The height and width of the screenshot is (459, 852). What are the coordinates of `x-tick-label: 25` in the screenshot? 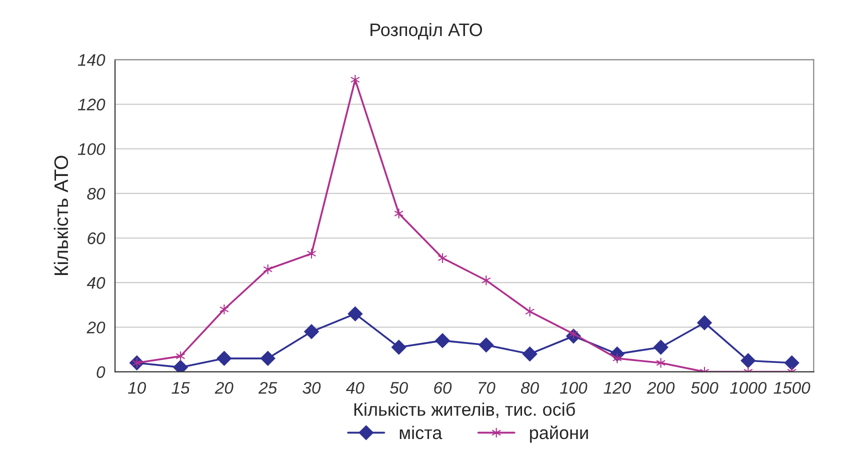 It's located at (268, 388).